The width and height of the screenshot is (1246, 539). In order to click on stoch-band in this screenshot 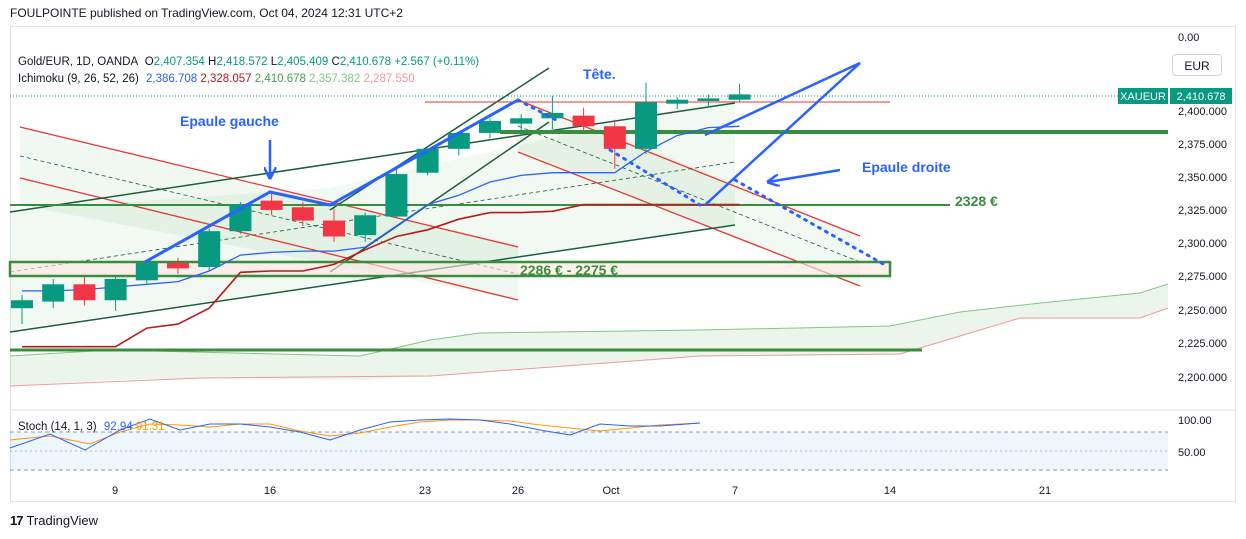, I will do `click(589, 451)`.